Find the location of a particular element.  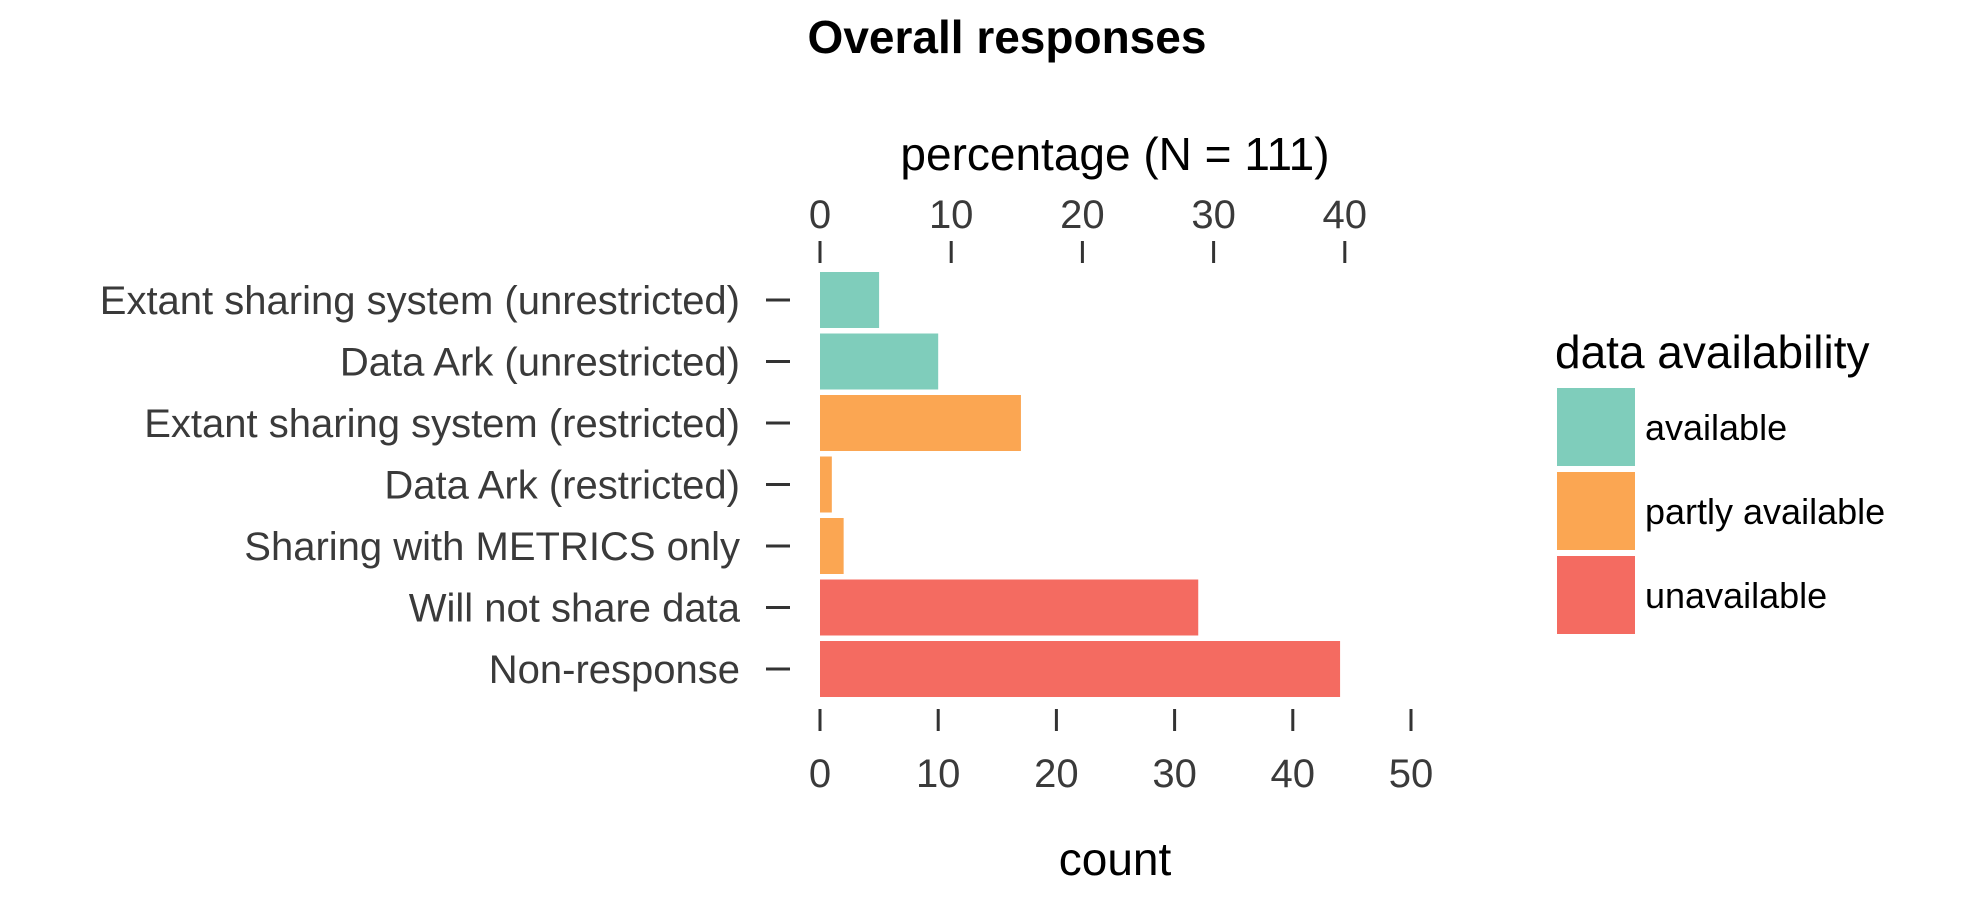

legend-title: data availability is located at coordinates (1712, 352).